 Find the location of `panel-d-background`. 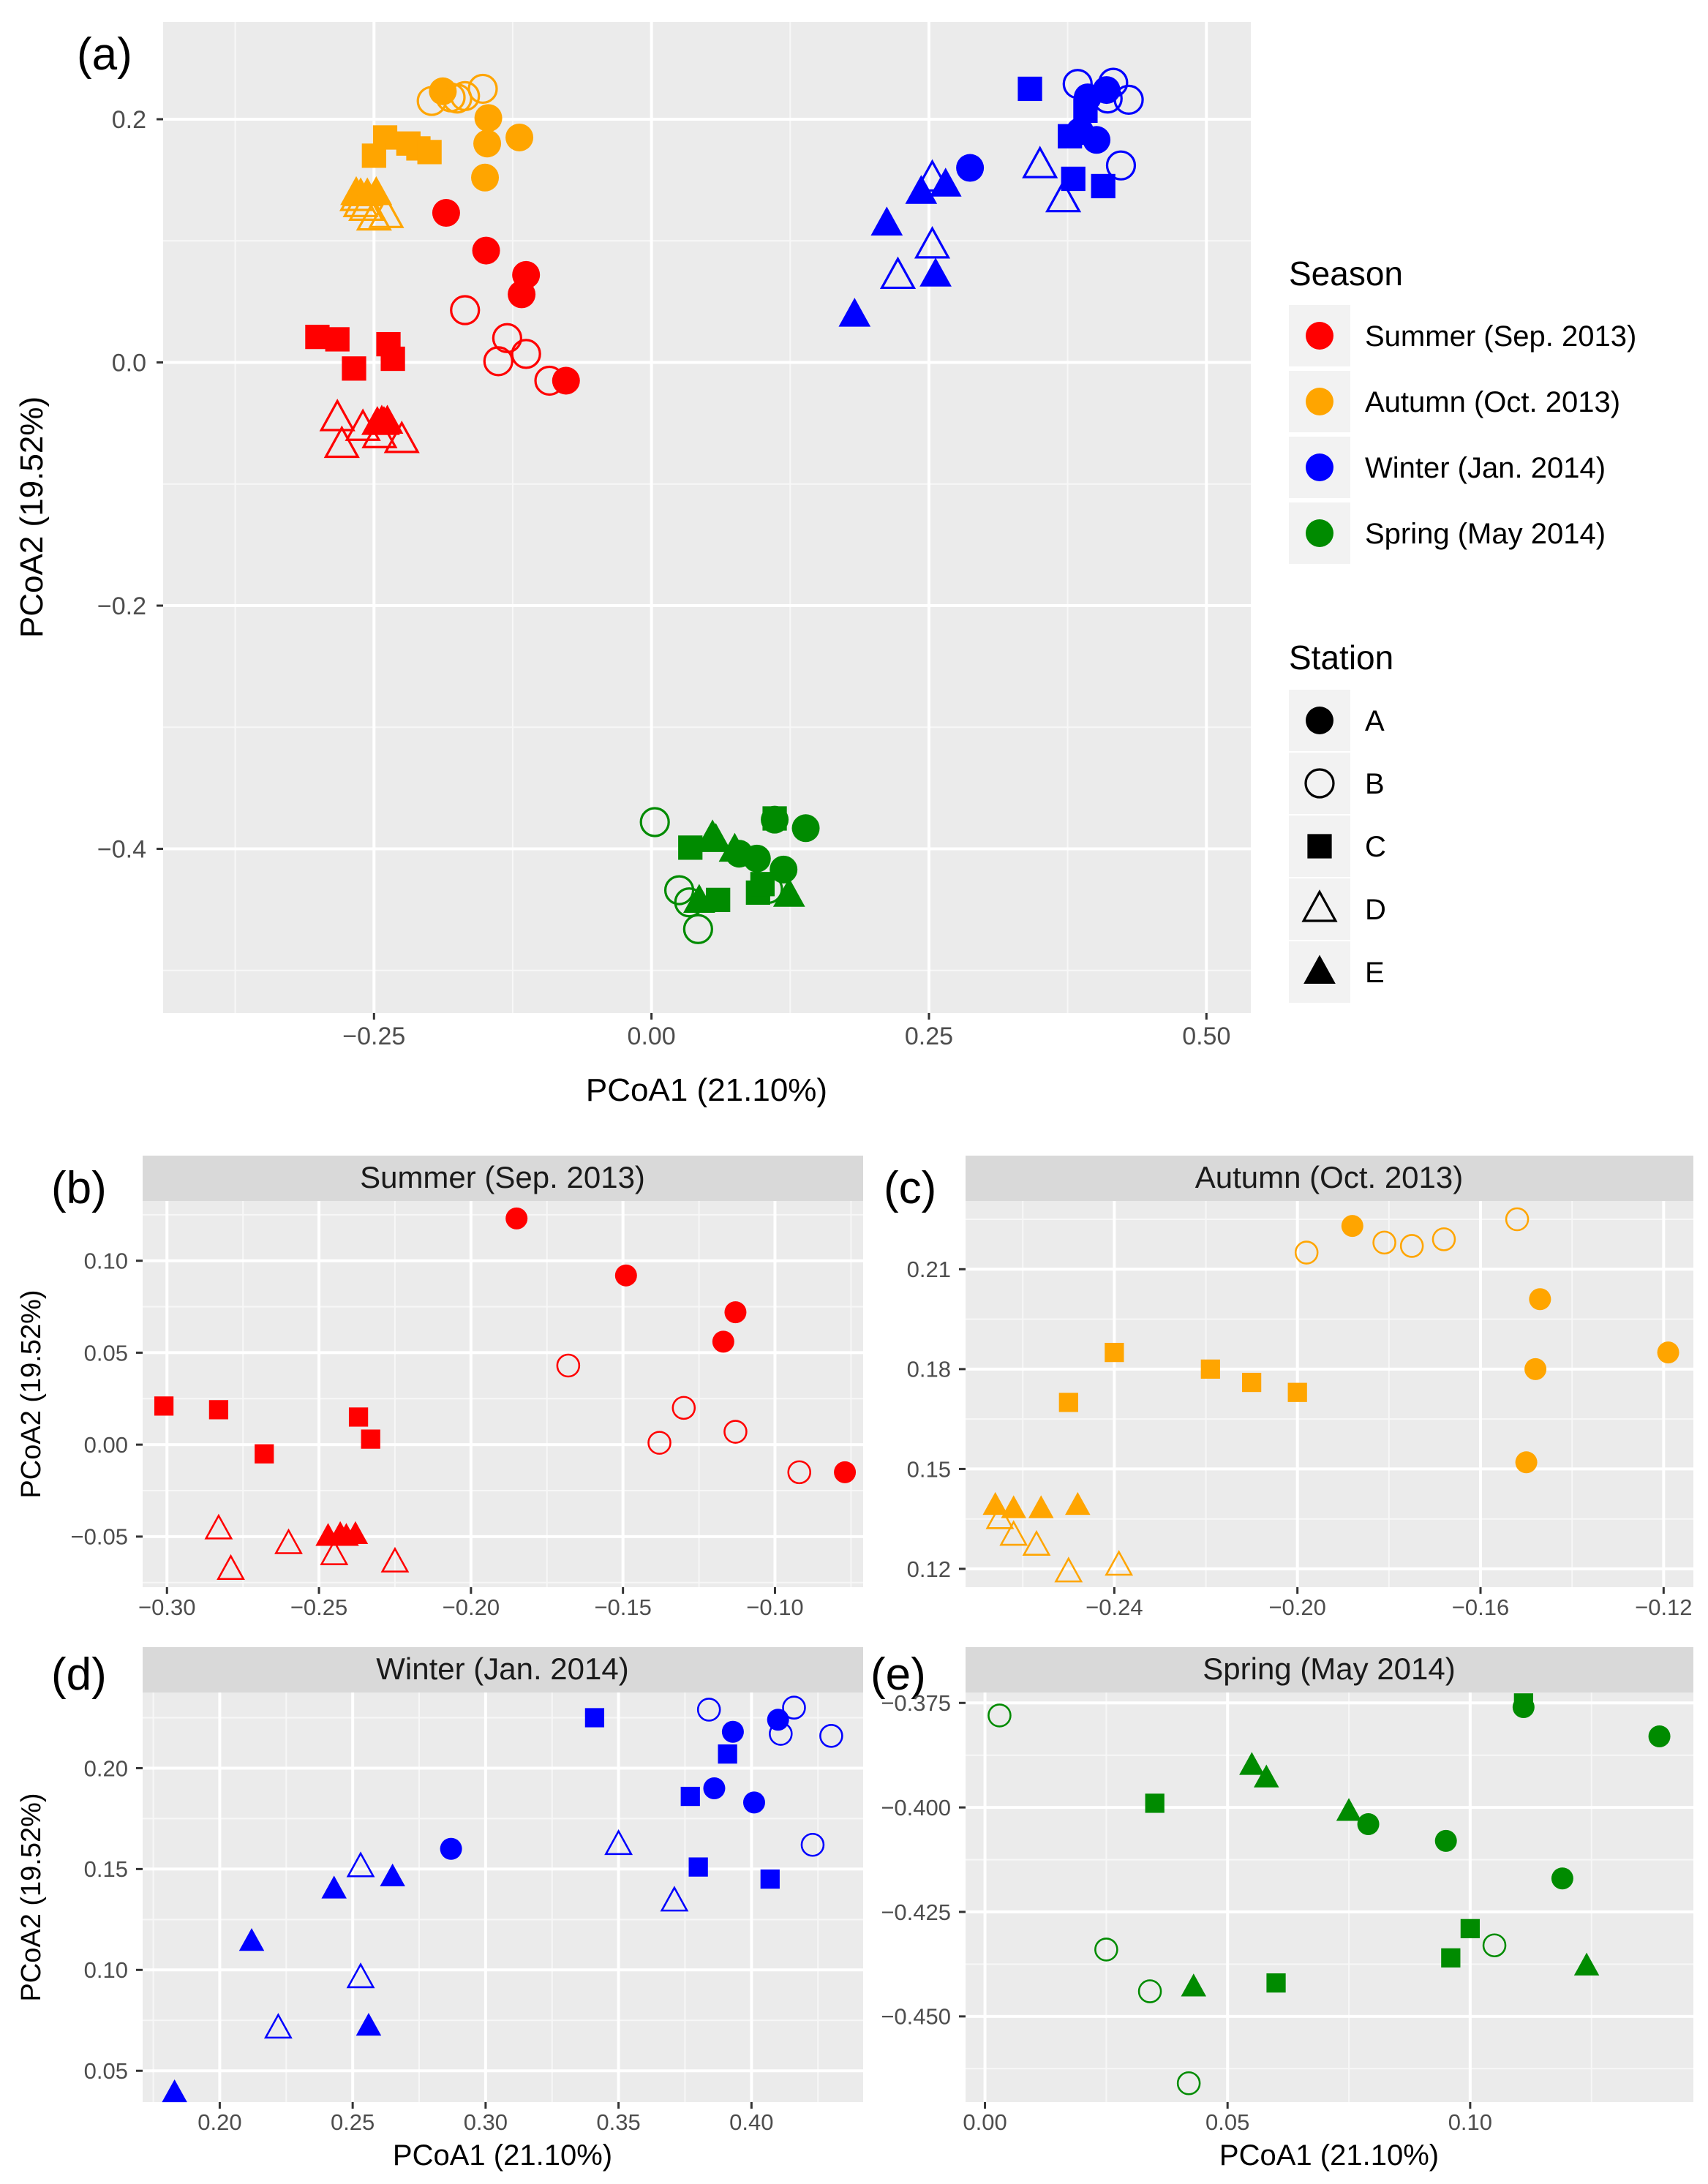

panel-d-background is located at coordinates (503, 1897).